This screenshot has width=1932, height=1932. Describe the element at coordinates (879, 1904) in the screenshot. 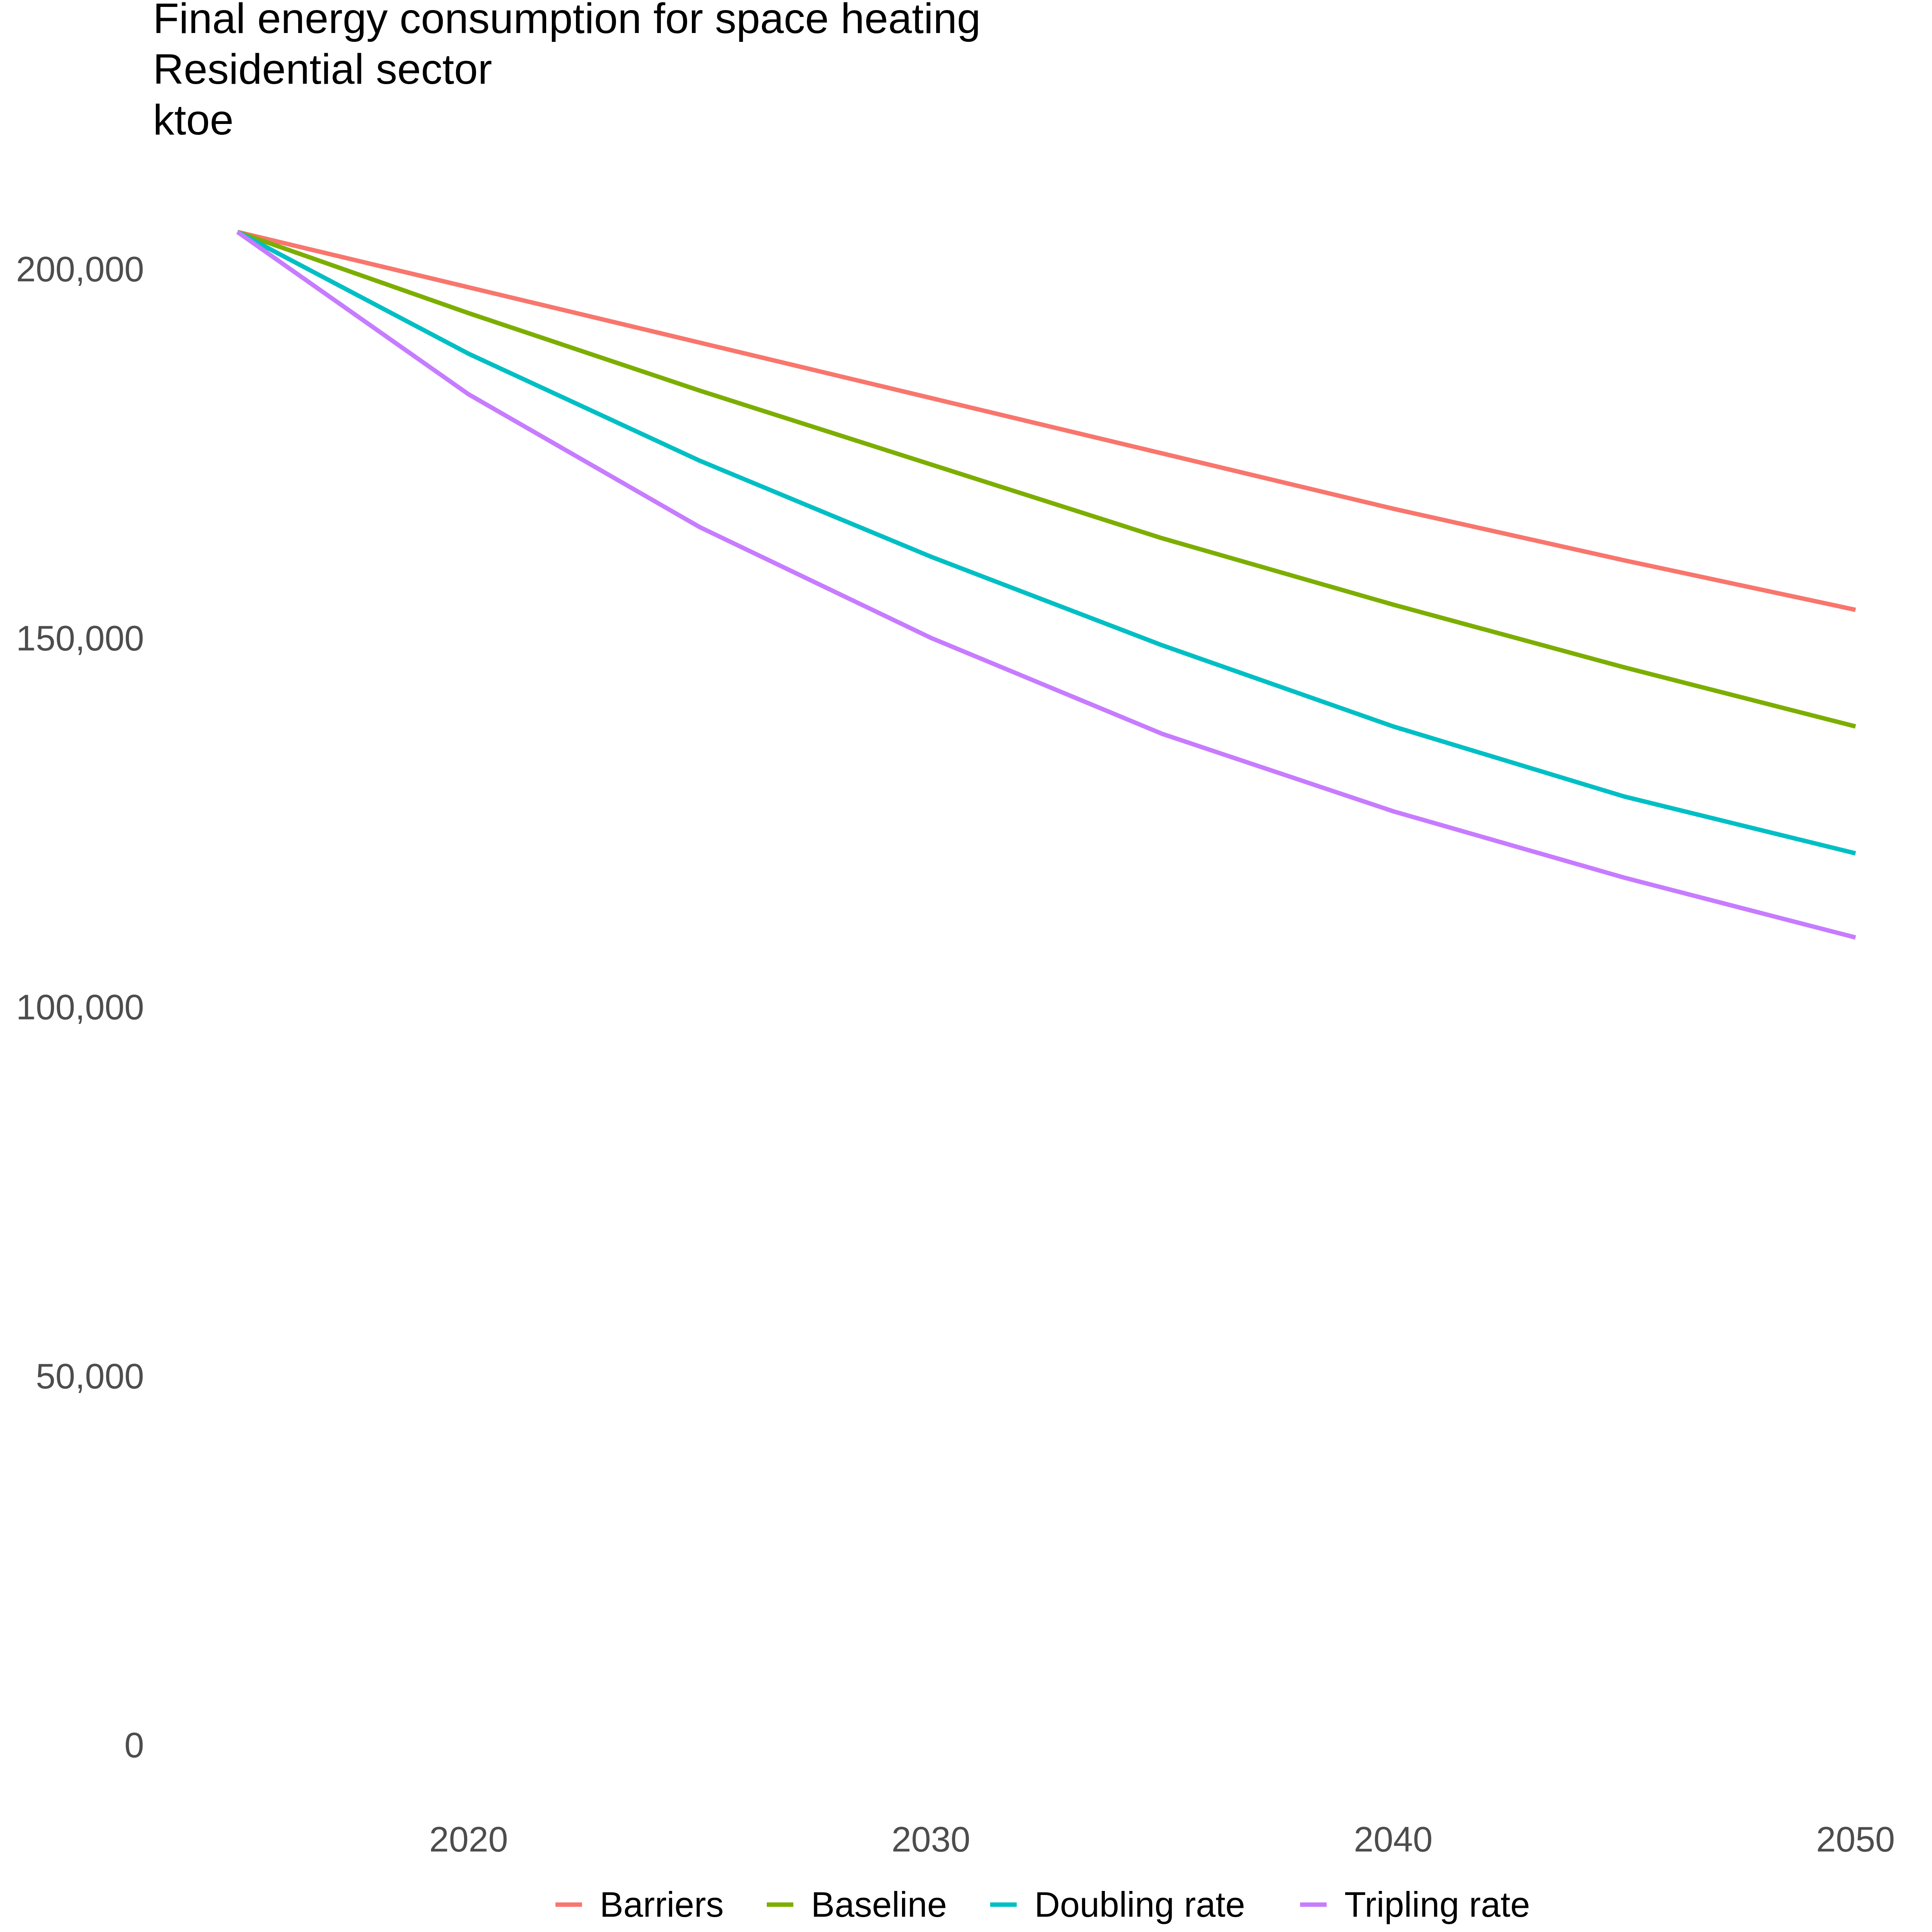

I see `legend-label-baseline: Baseline` at that location.